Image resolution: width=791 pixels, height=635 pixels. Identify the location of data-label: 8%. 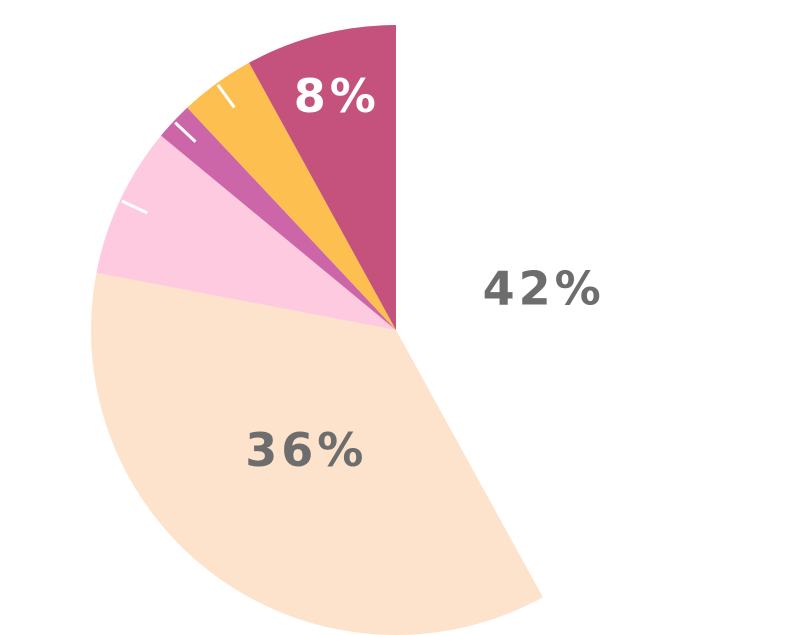
(337, 96).